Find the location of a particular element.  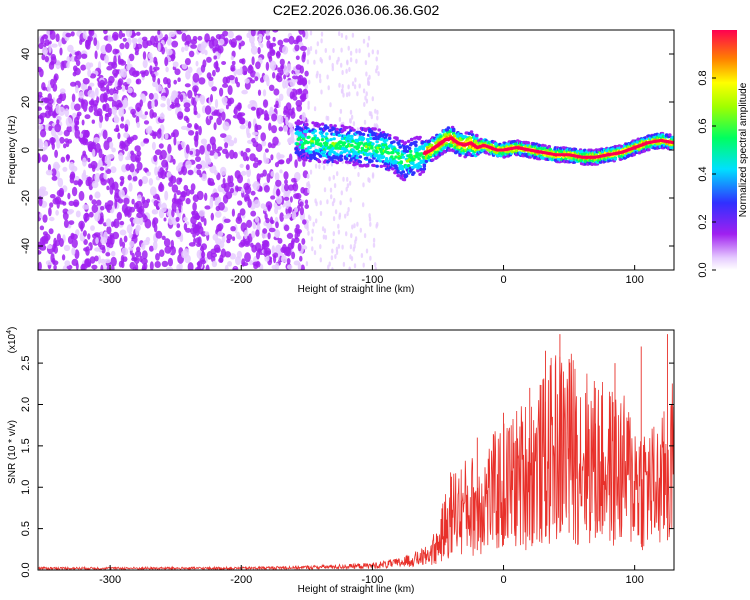

spectrogram-y-label: Frequency (Hz) is located at coordinates (12, 150).